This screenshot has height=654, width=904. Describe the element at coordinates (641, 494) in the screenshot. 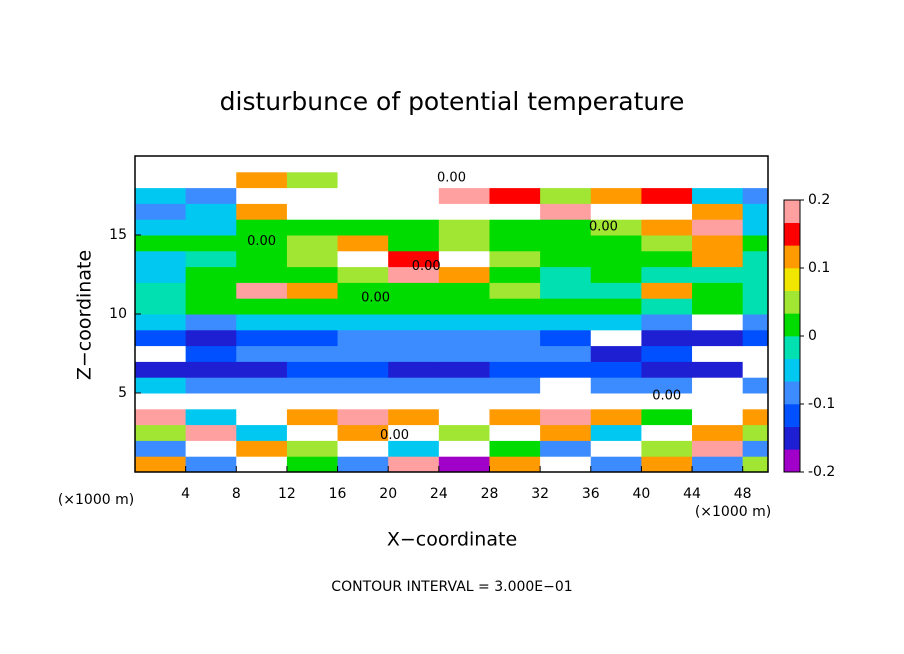

I see `x-tick-label: 40` at that location.